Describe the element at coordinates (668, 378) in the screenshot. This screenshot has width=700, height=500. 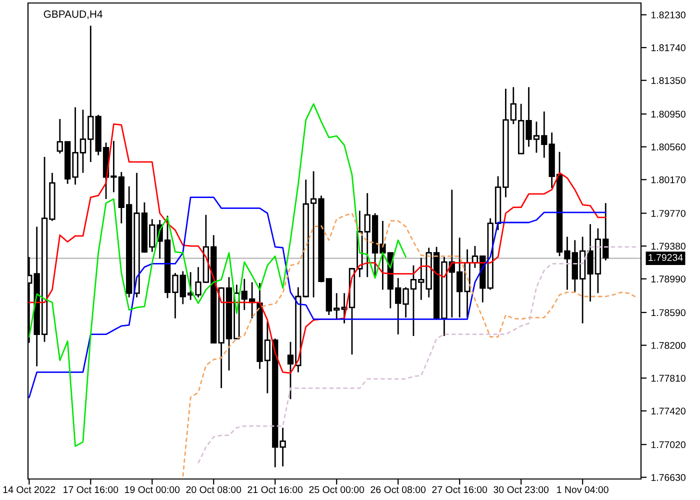
I see `y-tick-label: 1.77810` at that location.